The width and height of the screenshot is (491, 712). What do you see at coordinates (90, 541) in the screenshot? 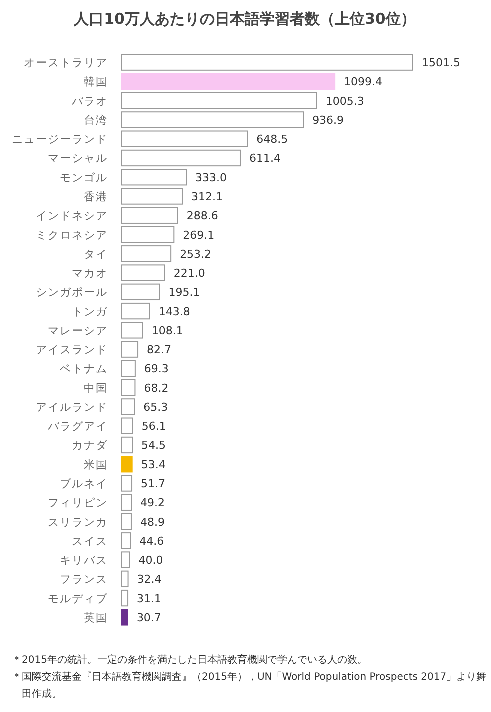
I see `y-tick-label: スイス` at bounding box center [90, 541].